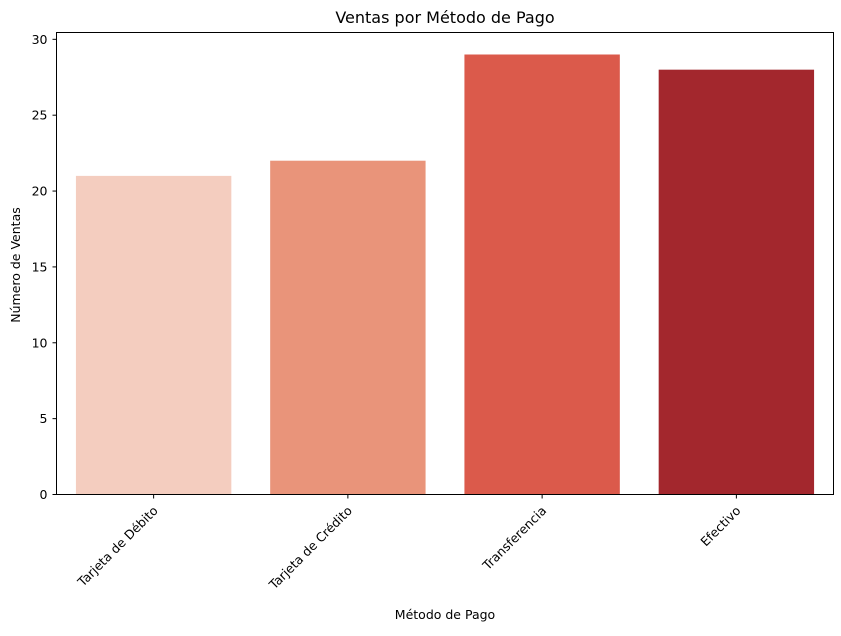 This screenshot has height=636, width=841. What do you see at coordinates (40, 342) in the screenshot?
I see `y-tick-label: 10` at bounding box center [40, 342].